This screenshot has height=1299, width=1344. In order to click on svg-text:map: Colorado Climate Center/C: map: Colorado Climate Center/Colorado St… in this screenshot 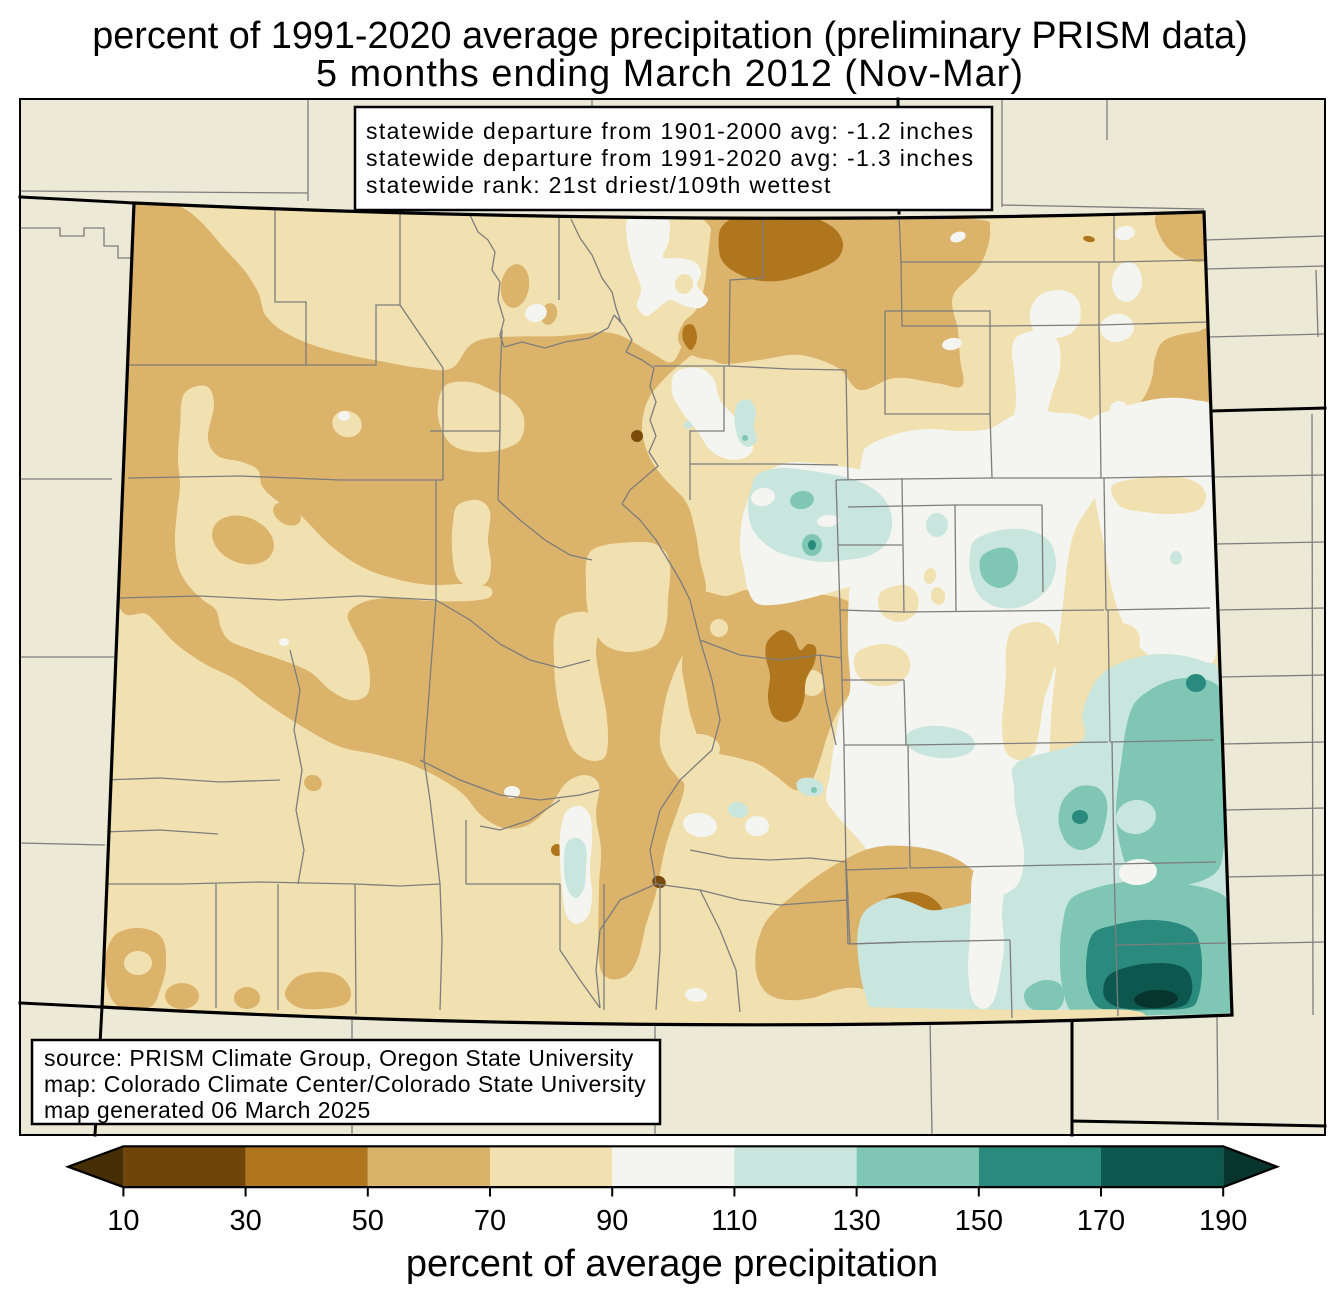, I will do `click(345, 1084)`.